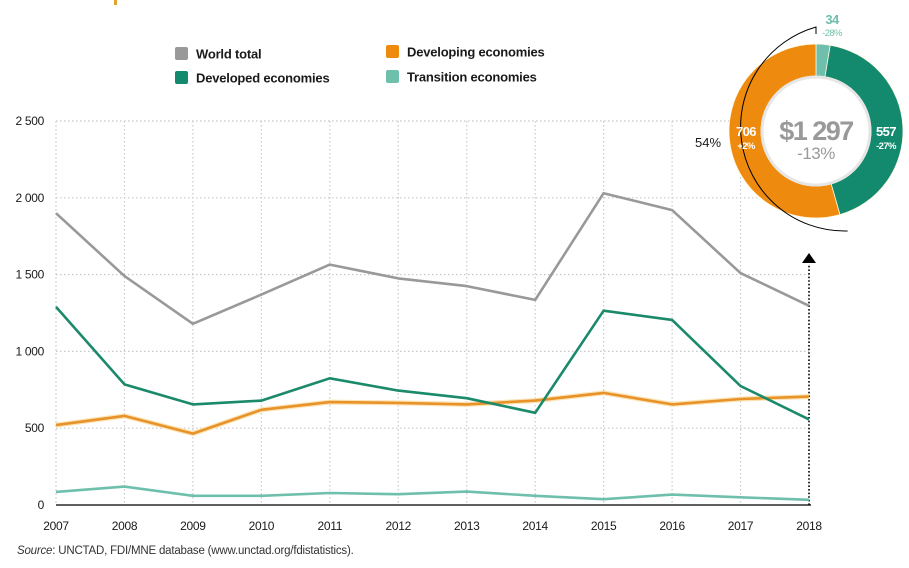 The width and height of the screenshot is (909, 568). I want to click on share-bracket-label: 54%, so click(708, 142).